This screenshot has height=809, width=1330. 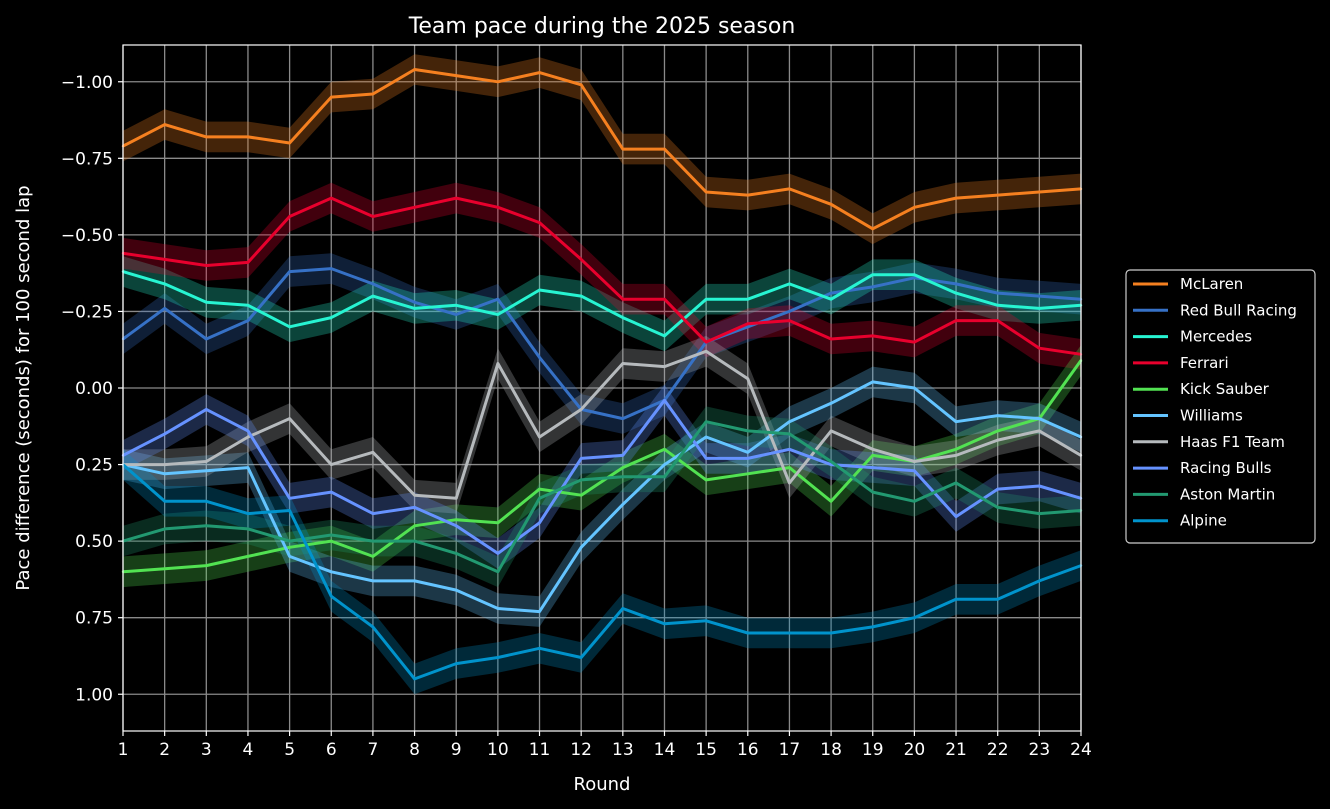 I want to click on series-line-aston-martin, so click(x=602, y=497).